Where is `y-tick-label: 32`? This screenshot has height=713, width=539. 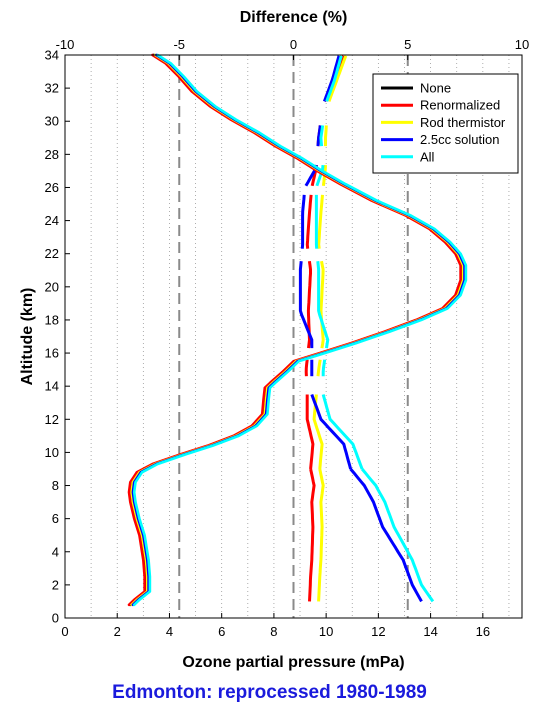 y-tick-label: 32 is located at coordinates (52, 88).